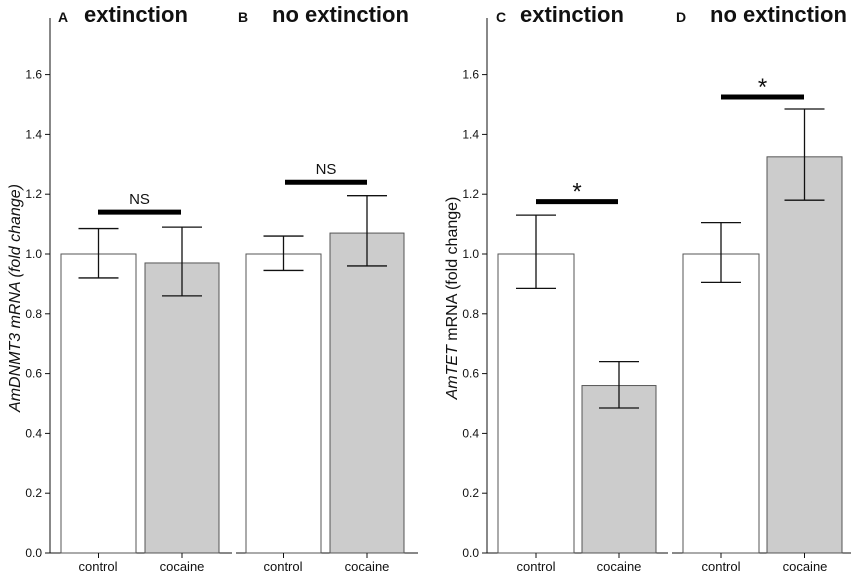 This screenshot has width=856, height=573. What do you see at coordinates (326, 169) in the screenshot?
I see `significance-label-b: NS` at bounding box center [326, 169].